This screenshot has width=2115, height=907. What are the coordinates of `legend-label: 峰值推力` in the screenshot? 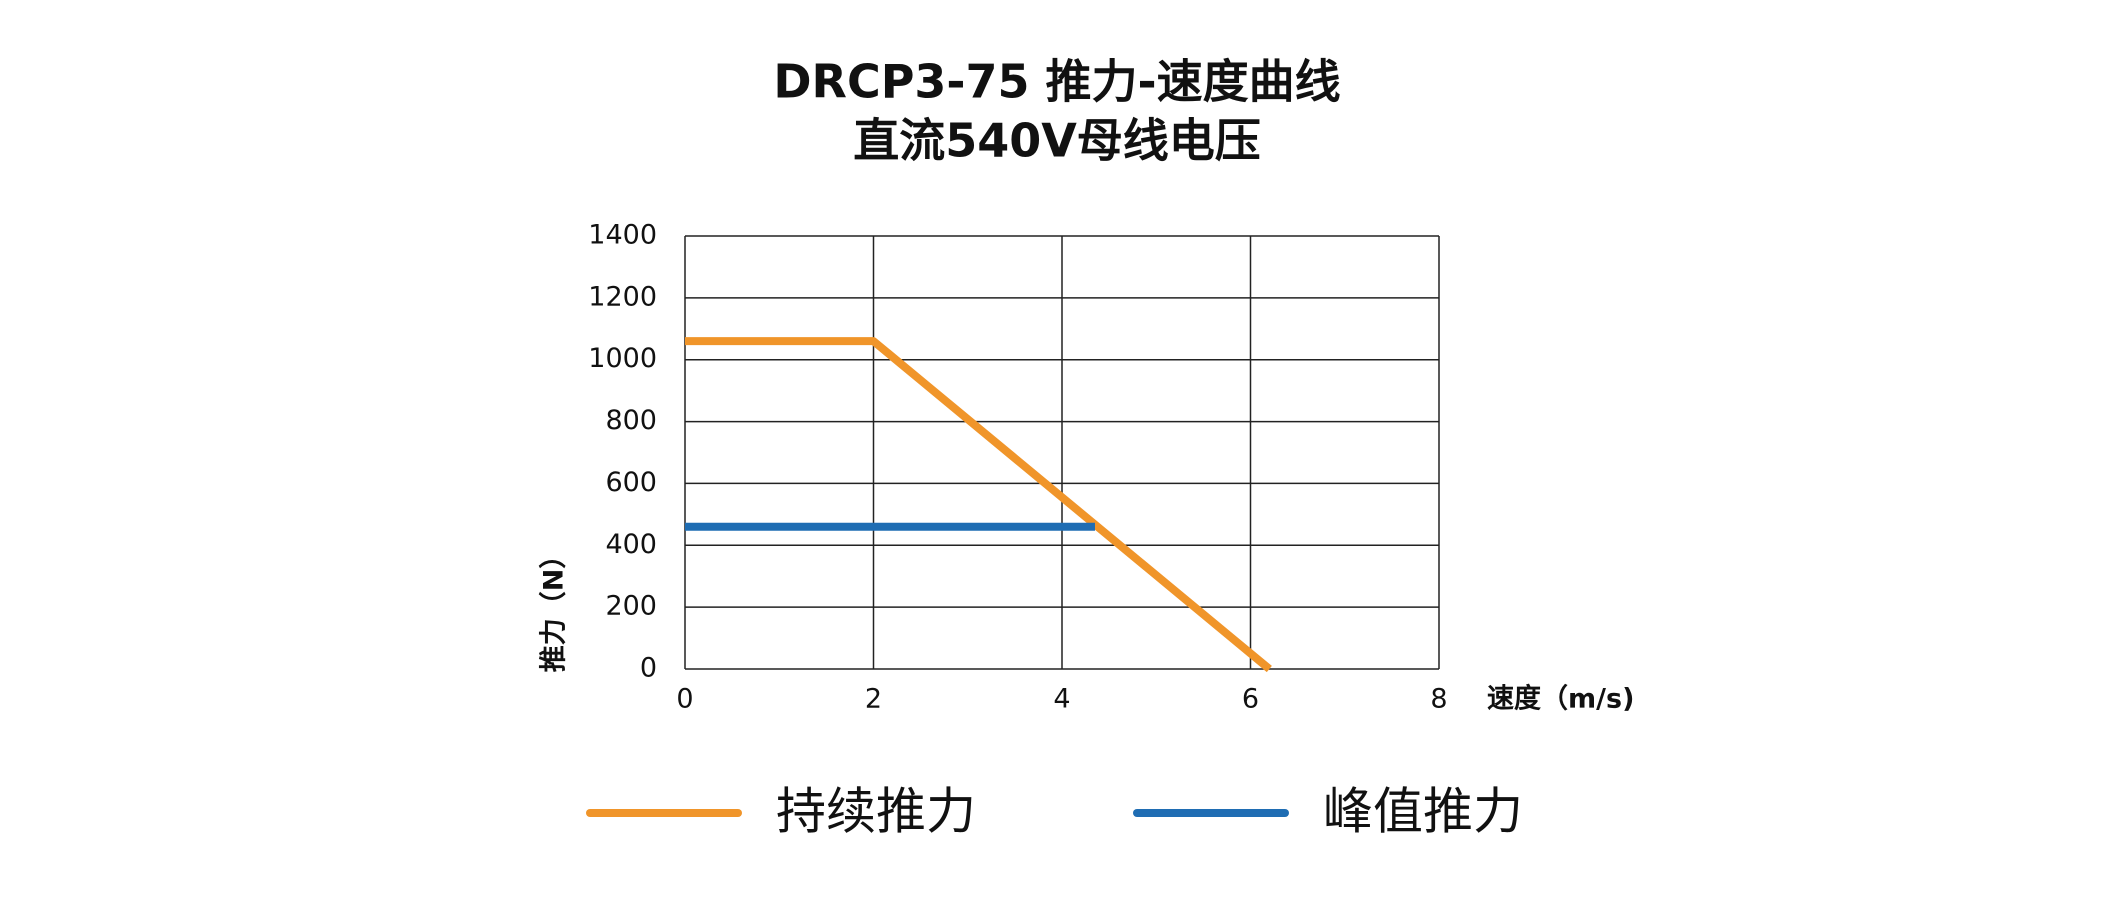 It's located at (1423, 812).